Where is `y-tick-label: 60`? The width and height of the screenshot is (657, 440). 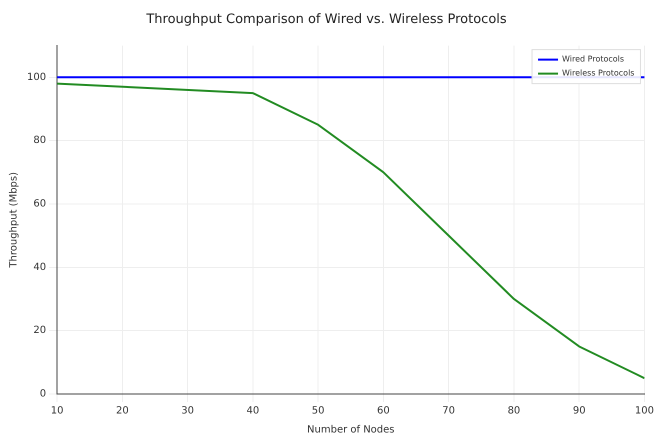 y-tick-label: 60 is located at coordinates (39, 204).